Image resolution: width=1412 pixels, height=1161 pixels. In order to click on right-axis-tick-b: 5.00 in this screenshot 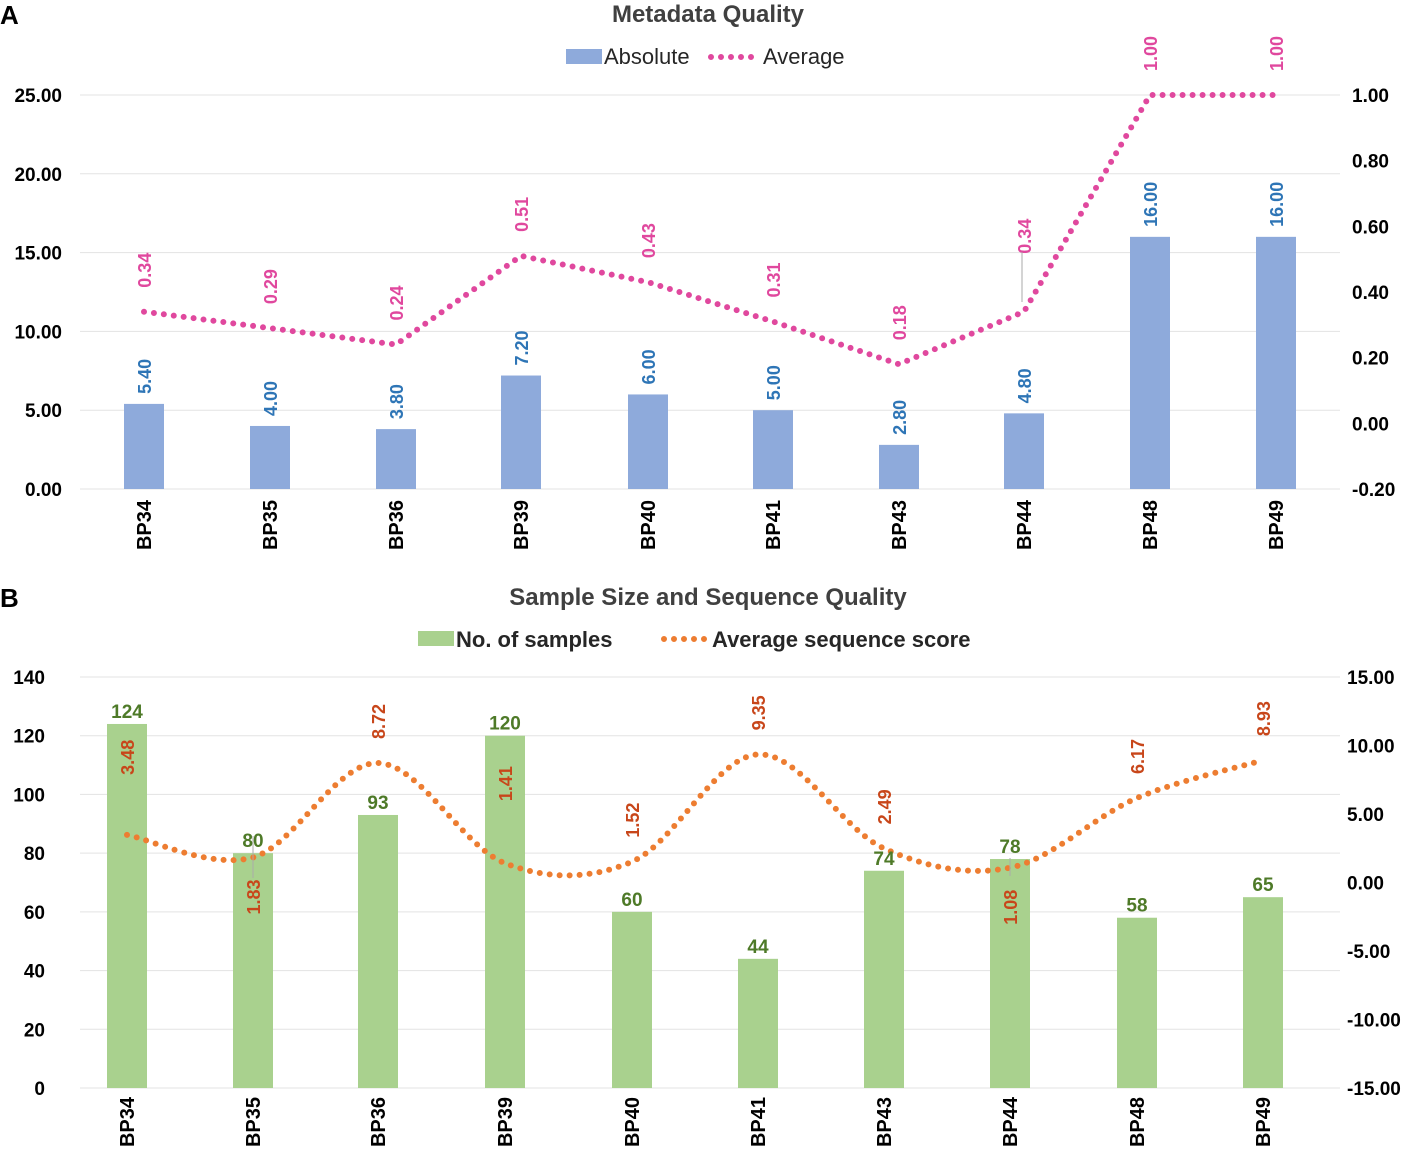, I will do `click(1365, 815)`.